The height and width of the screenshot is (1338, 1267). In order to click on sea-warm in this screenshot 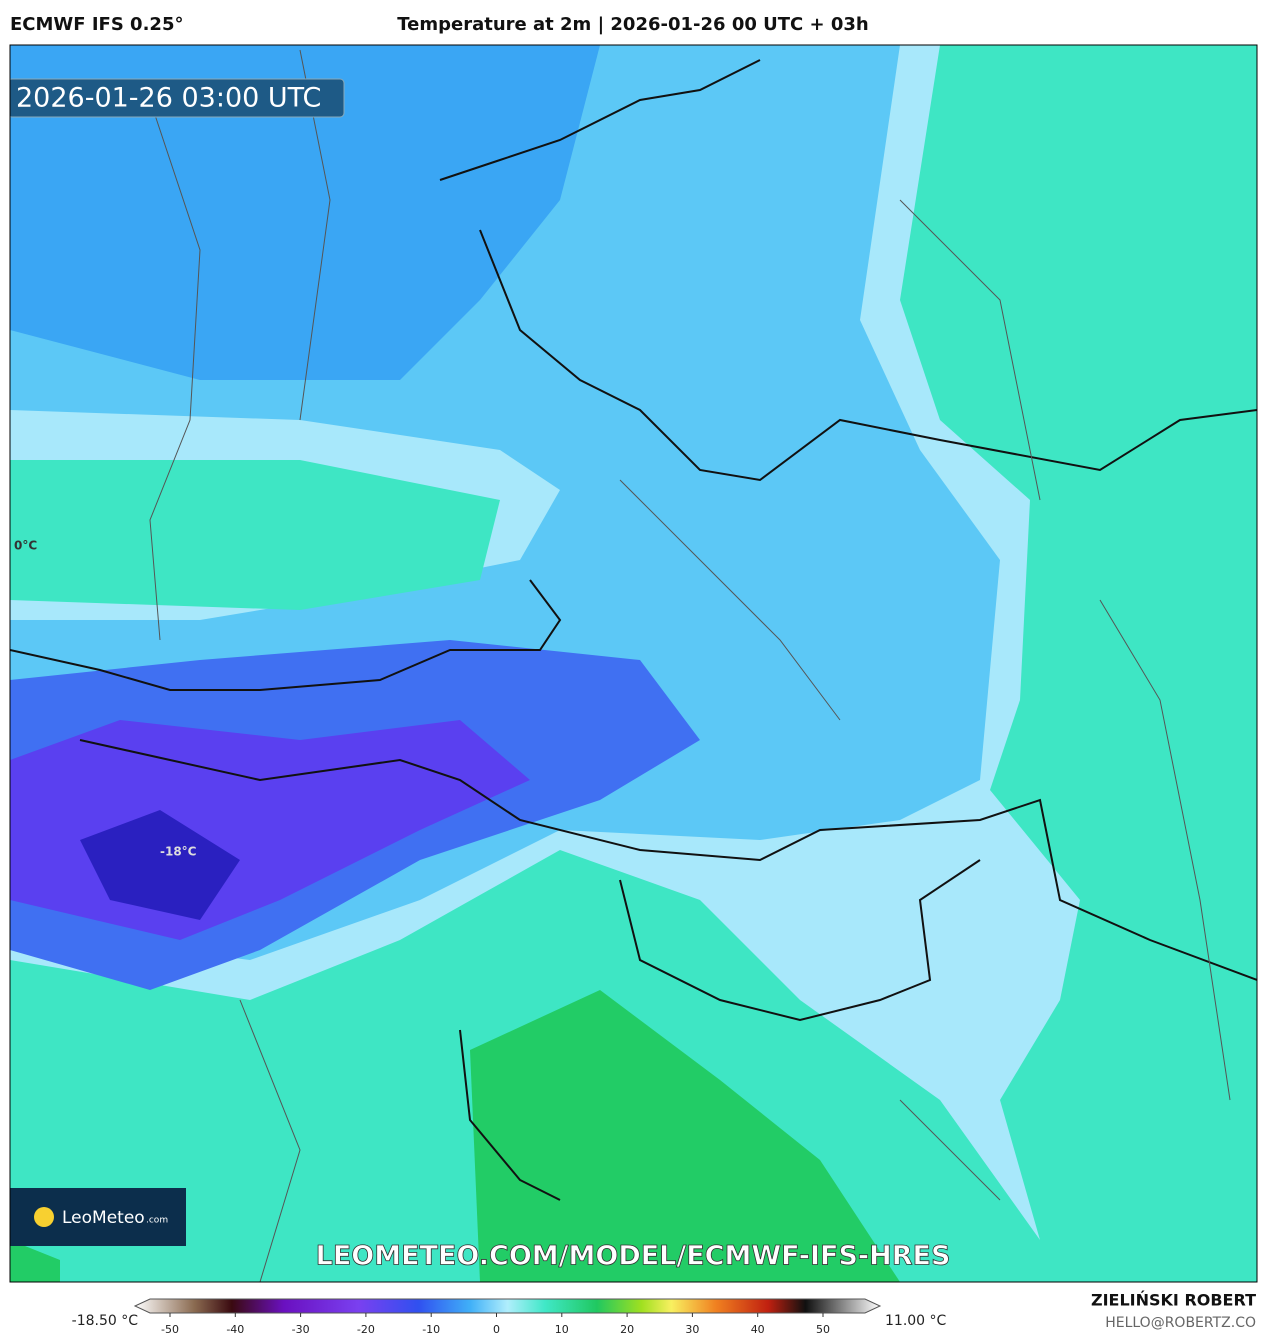, I will do `click(685, 1136)`.